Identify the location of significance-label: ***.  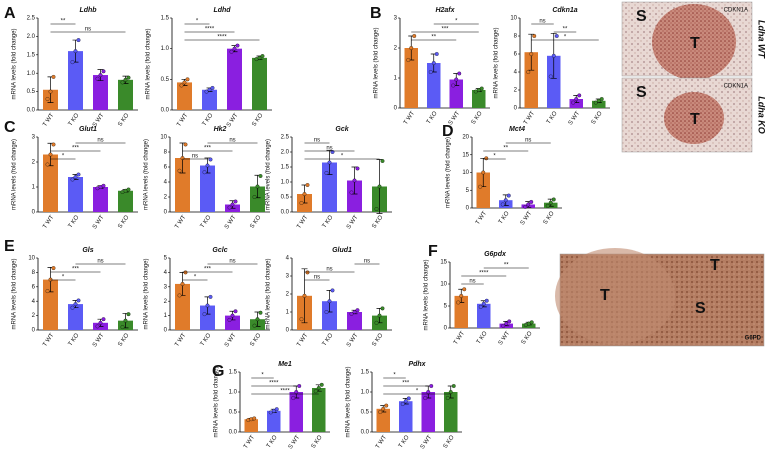
(208, 149).